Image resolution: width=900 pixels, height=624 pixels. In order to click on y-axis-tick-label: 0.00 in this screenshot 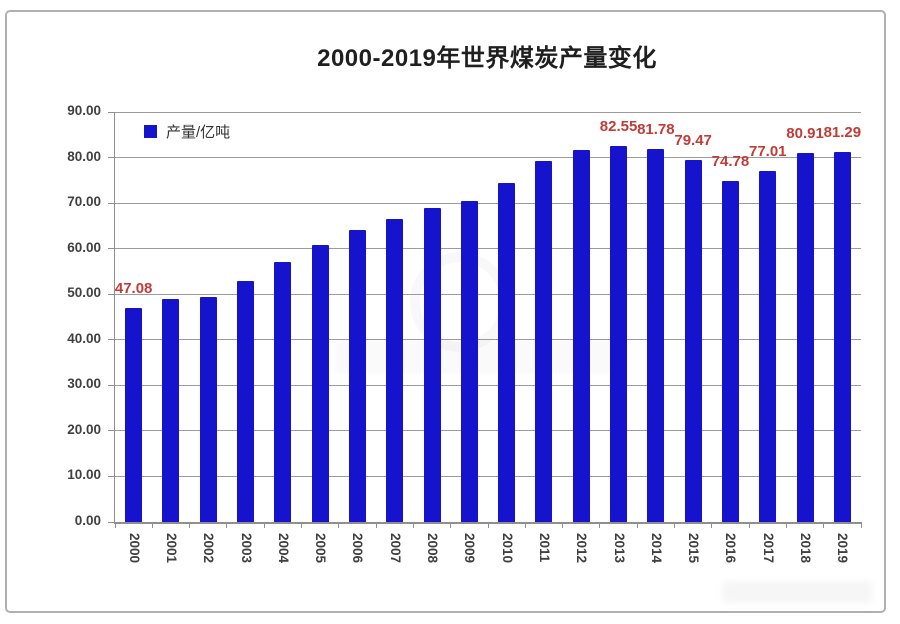, I will do `click(87, 520)`.